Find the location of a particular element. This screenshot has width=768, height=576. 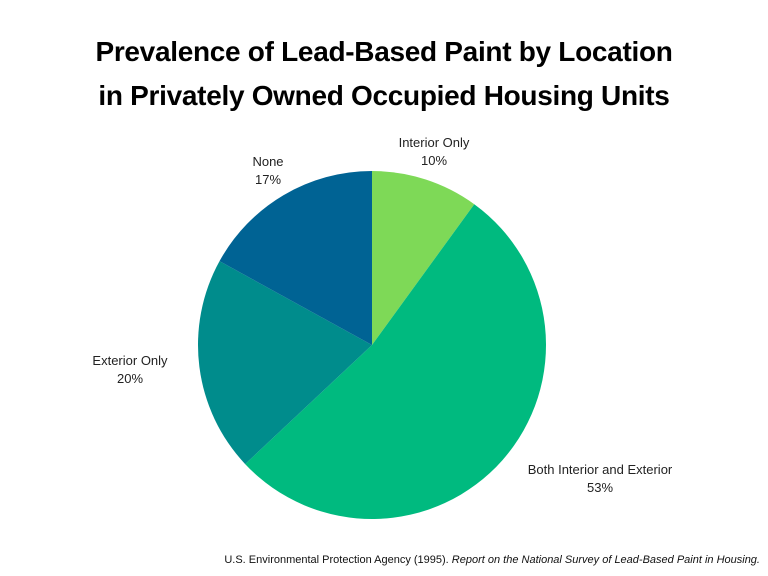

pie-slice-none is located at coordinates (295, 258).